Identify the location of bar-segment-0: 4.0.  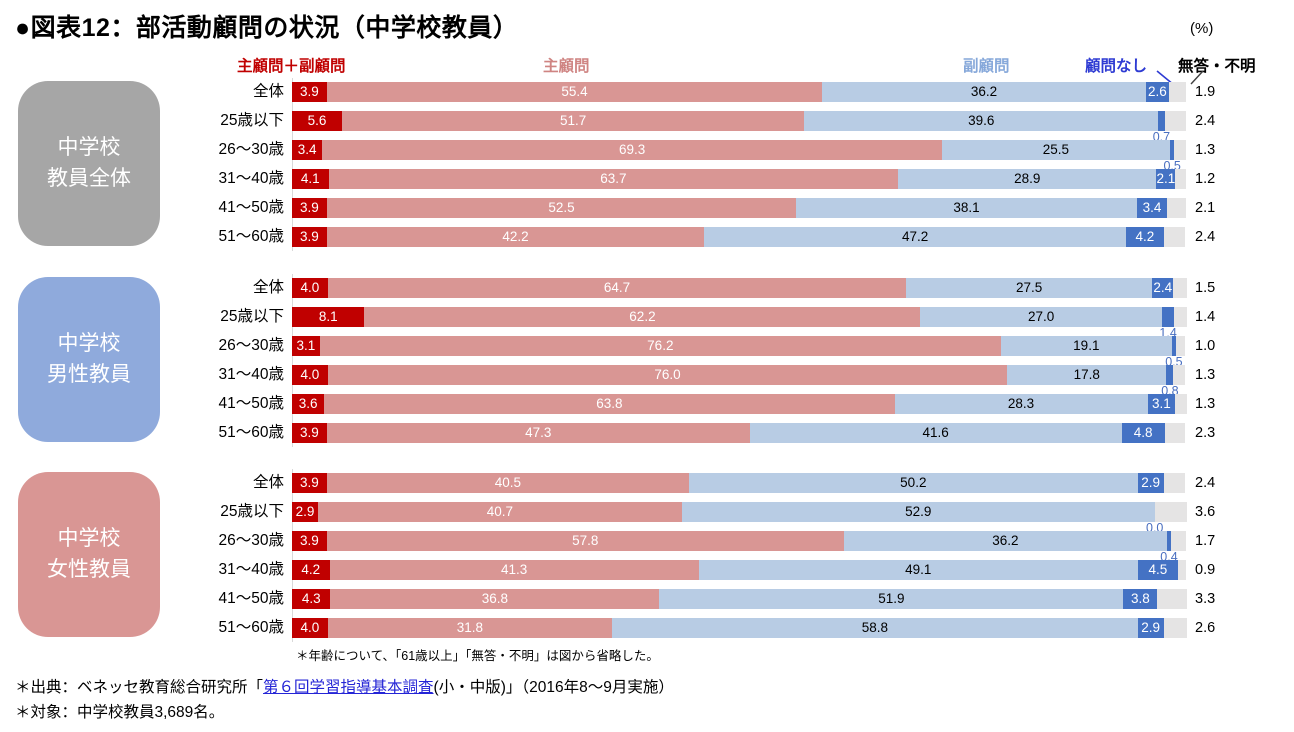
(310, 628).